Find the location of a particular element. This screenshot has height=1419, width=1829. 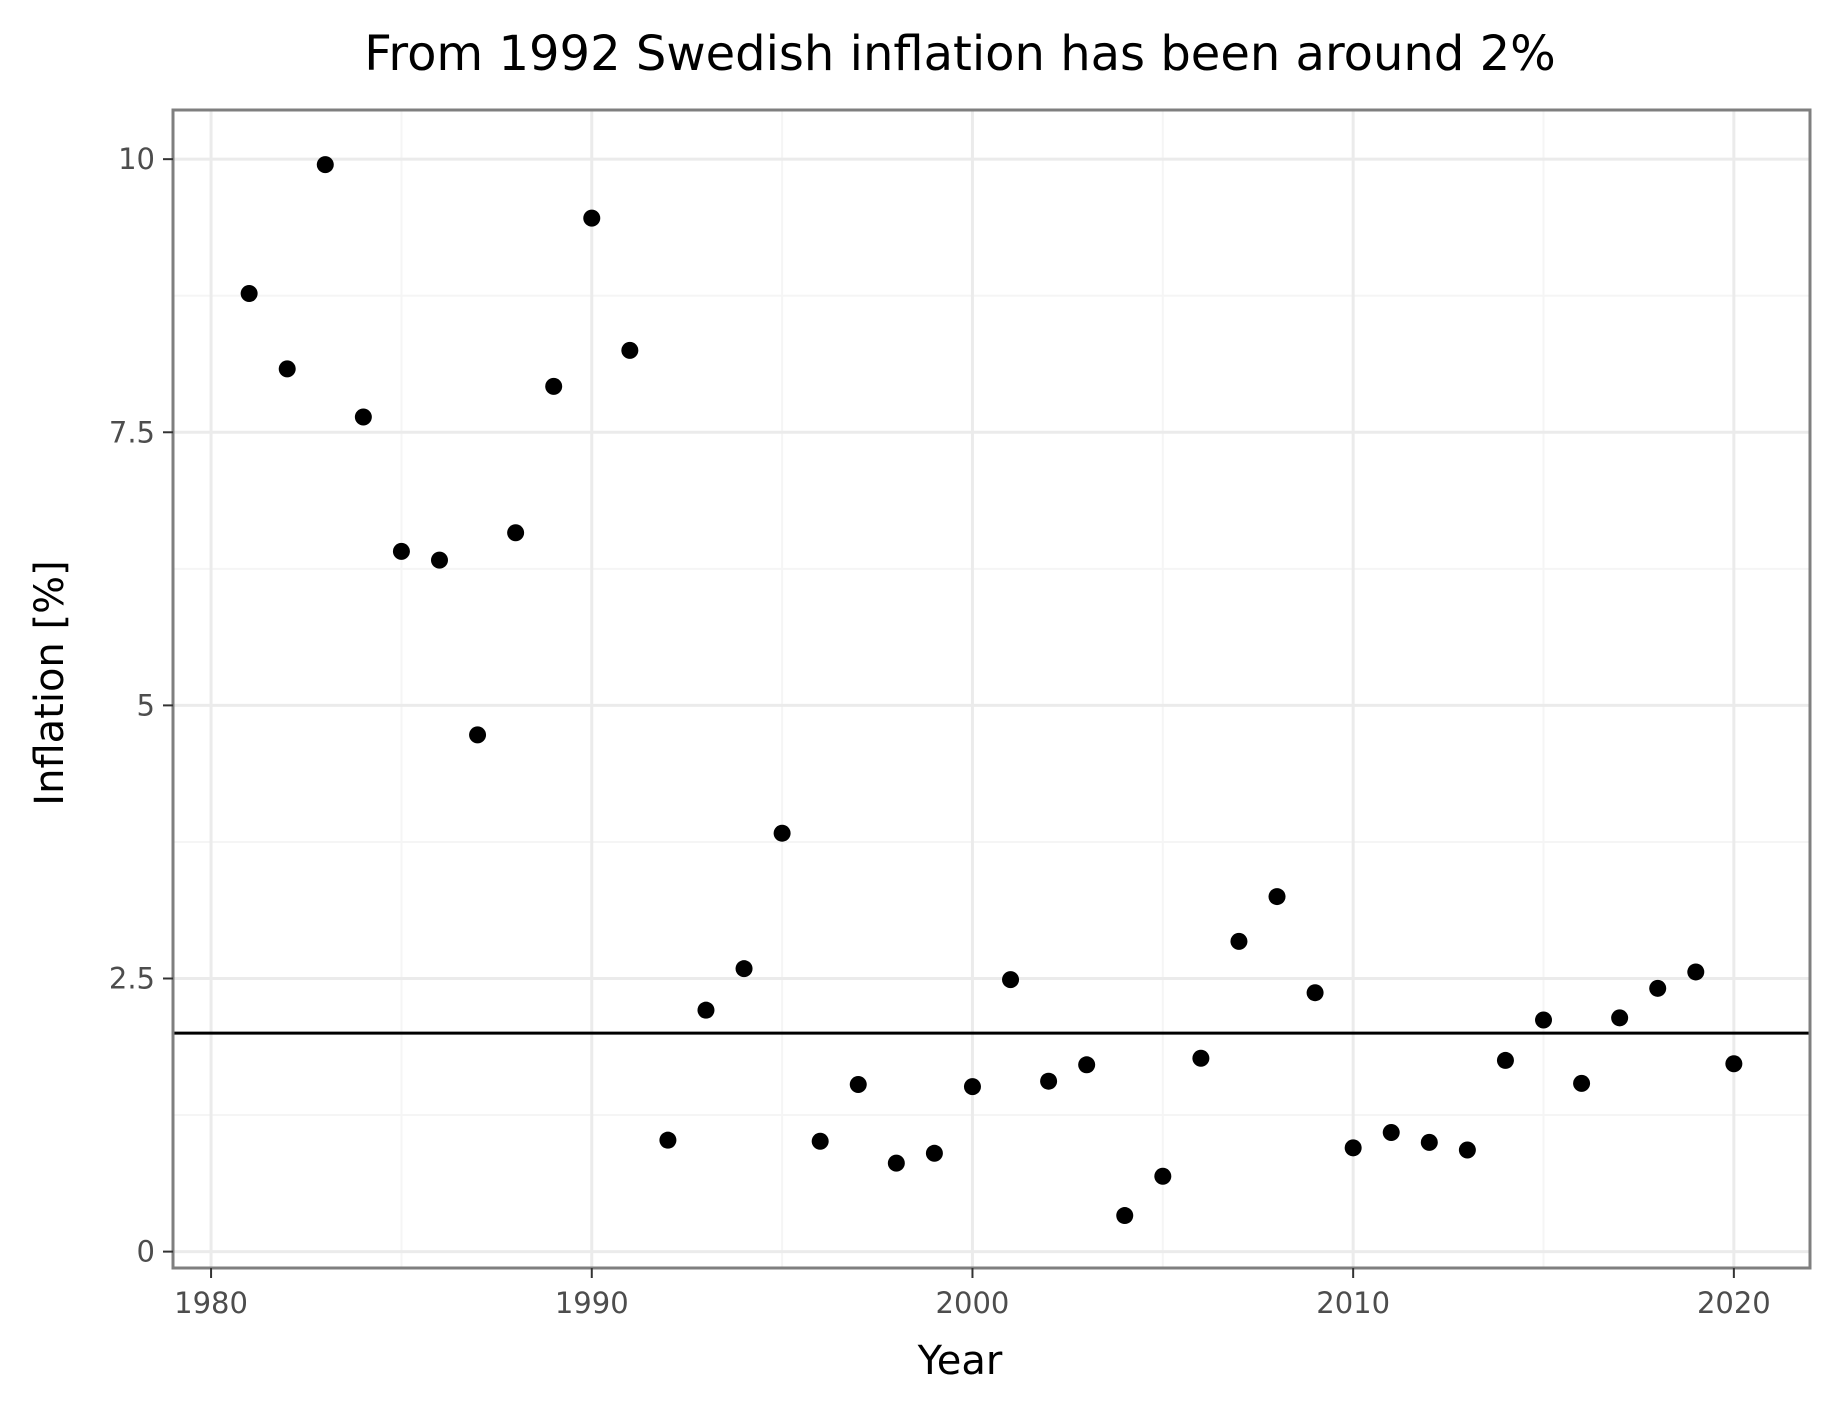

y-tick-label: 5 is located at coordinates (146, 705).